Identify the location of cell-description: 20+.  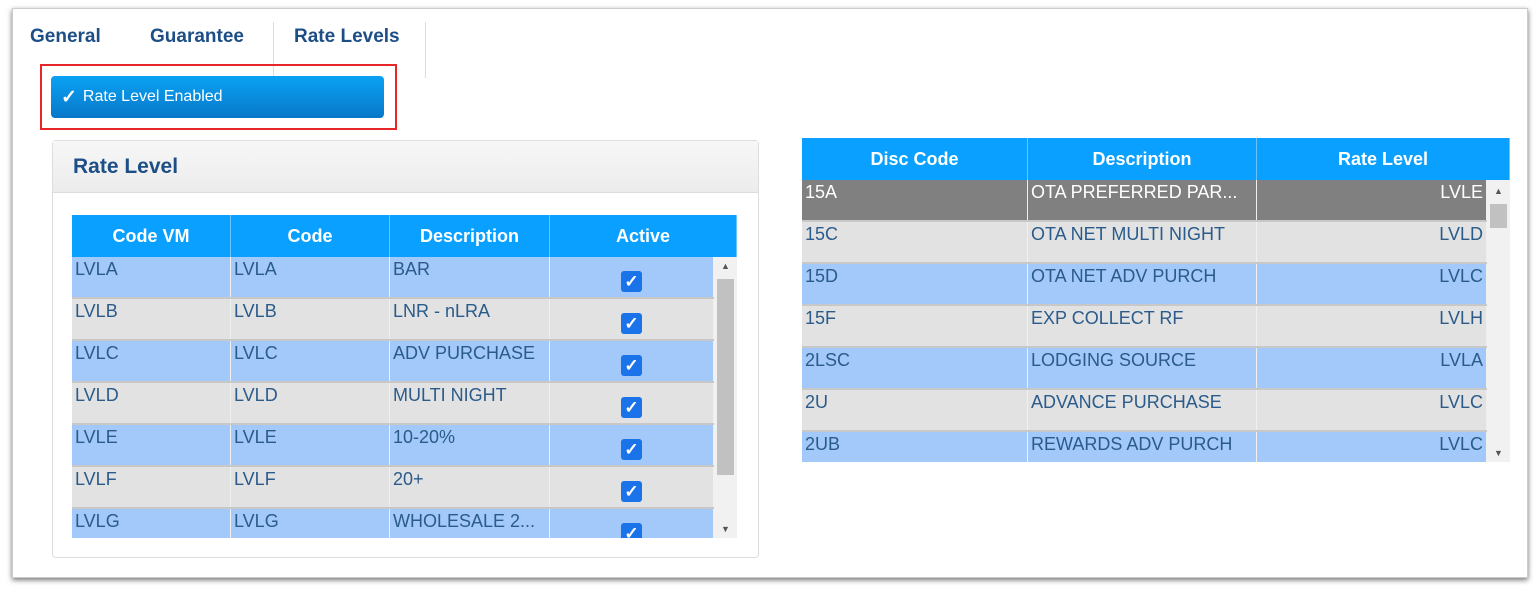
(470, 487).